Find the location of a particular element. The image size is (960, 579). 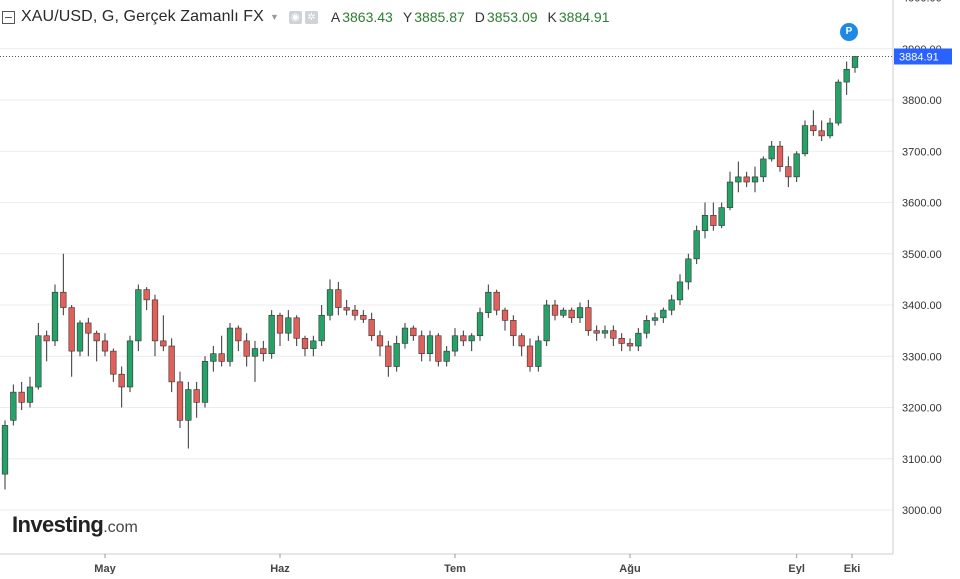

collapse-icon is located at coordinates (8, 17).